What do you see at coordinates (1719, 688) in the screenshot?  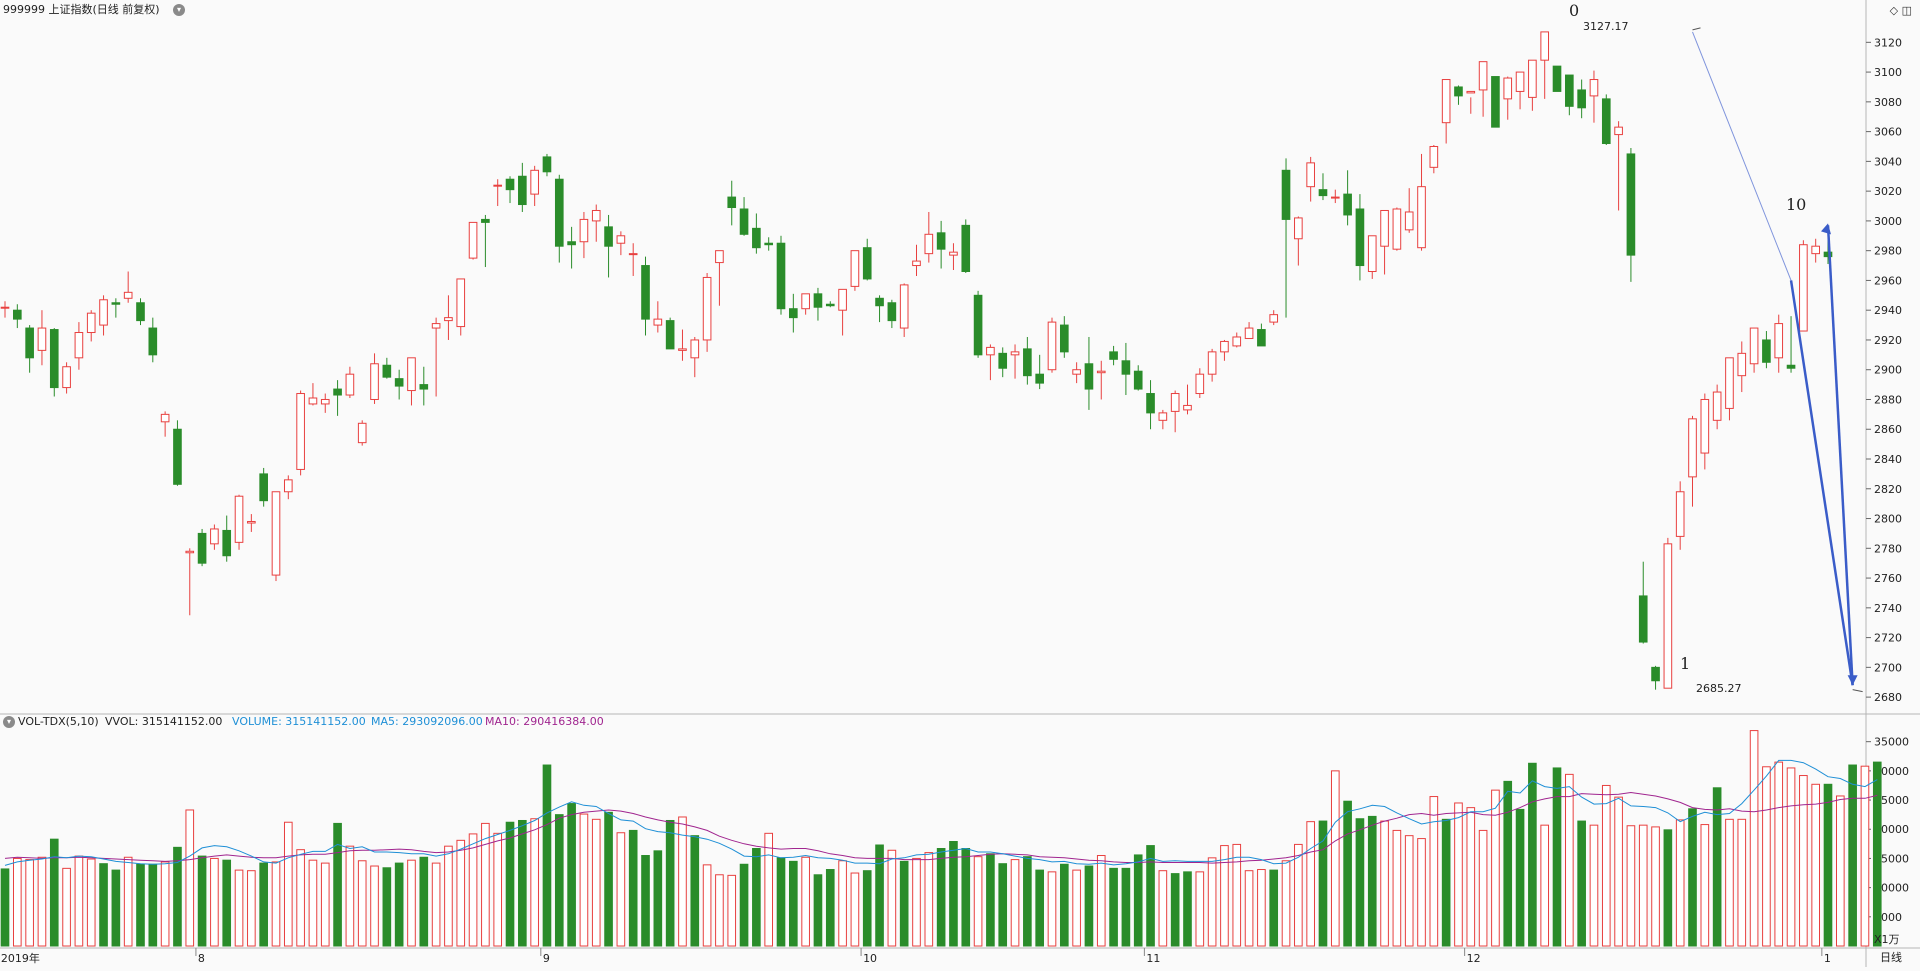 I see `low-price-label: 2685.27` at bounding box center [1719, 688].